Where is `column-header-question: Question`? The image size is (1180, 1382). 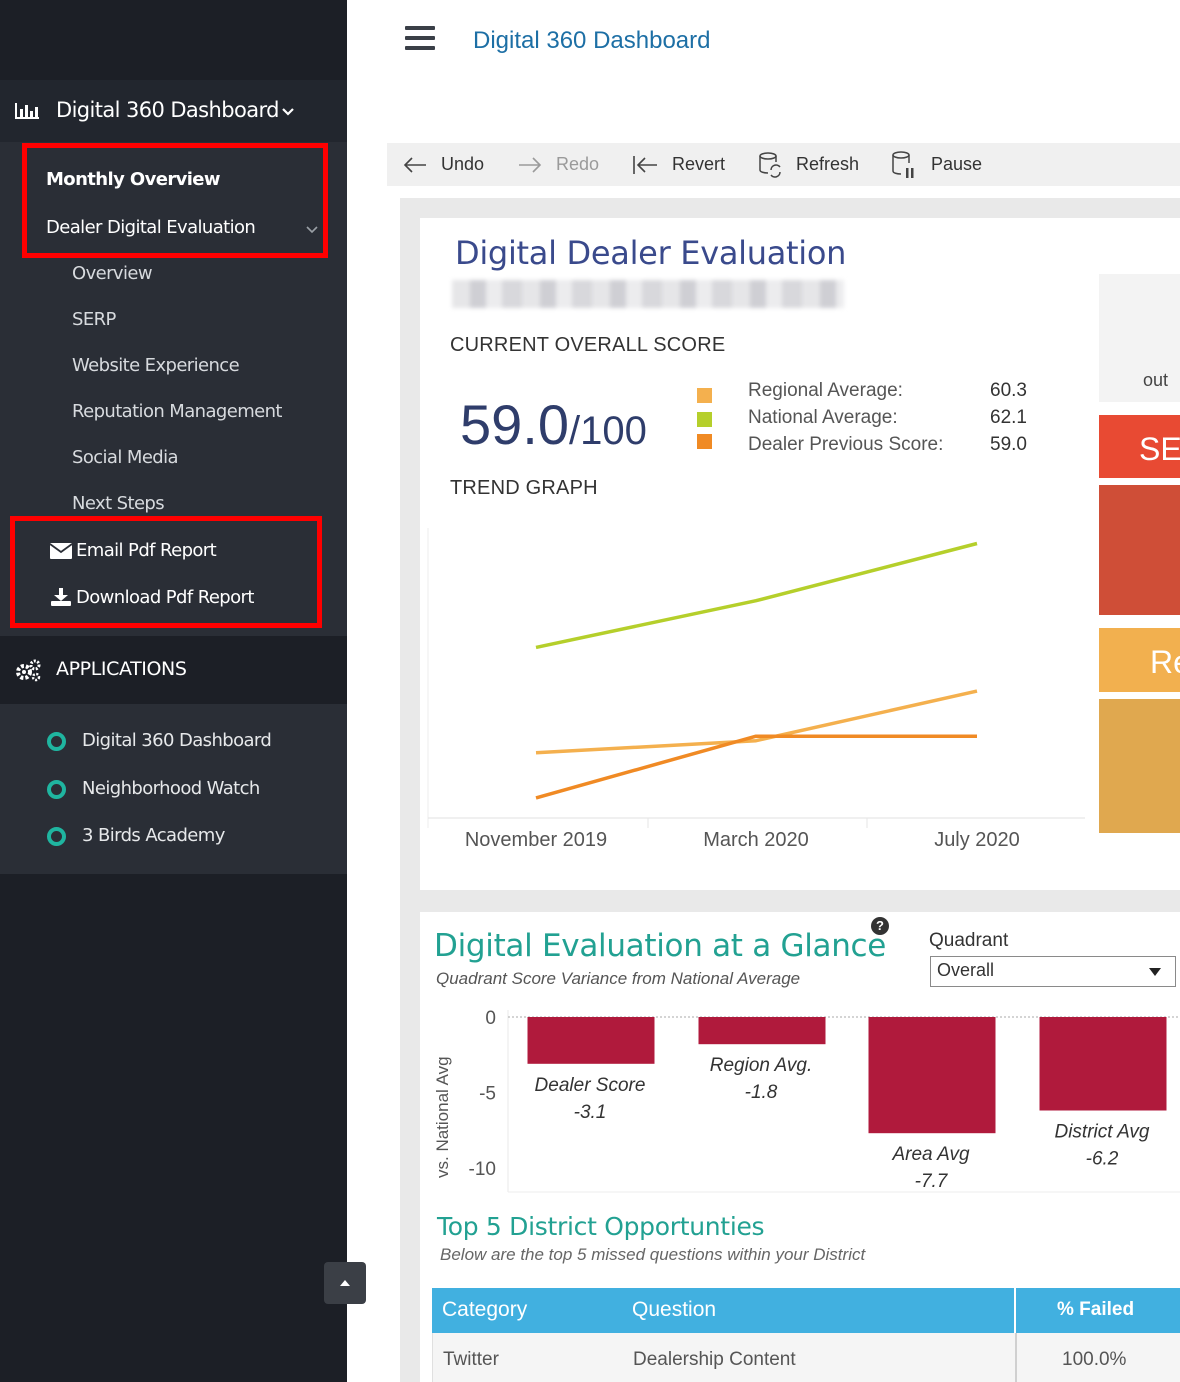 column-header-question: Question is located at coordinates (674, 1309).